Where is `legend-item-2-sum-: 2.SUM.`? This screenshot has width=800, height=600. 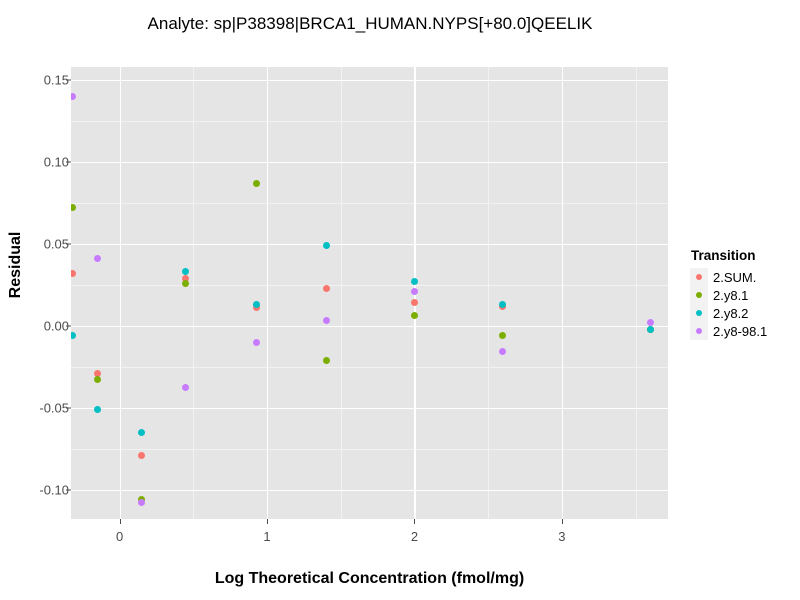 legend-item-2-sum-: 2.SUM. is located at coordinates (744, 277).